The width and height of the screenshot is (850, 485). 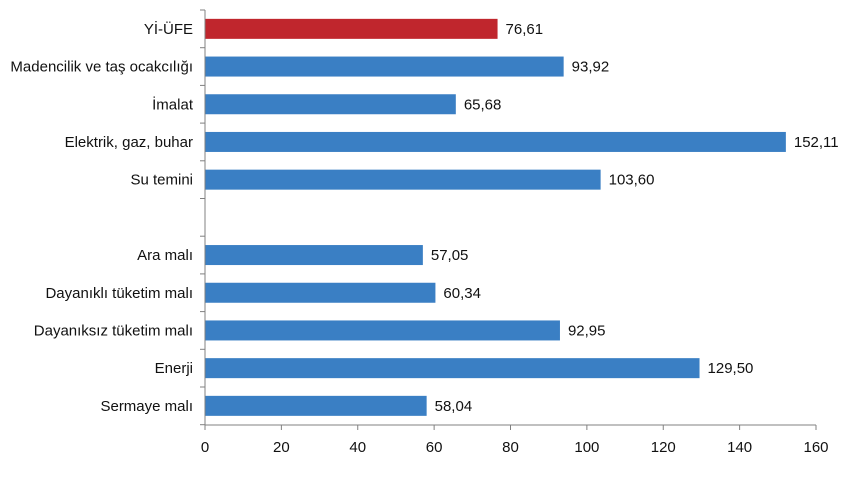 I want to click on x-tick-label: 100, so click(x=586, y=447).